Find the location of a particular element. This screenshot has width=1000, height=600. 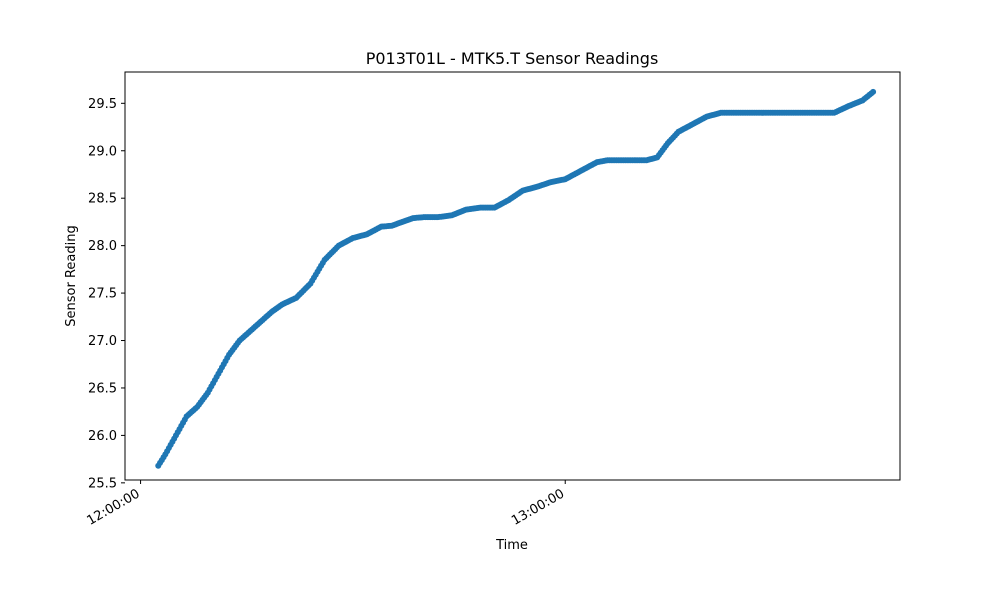

x-axis: 12:00:00 13:00:00 is located at coordinates (326, 504).